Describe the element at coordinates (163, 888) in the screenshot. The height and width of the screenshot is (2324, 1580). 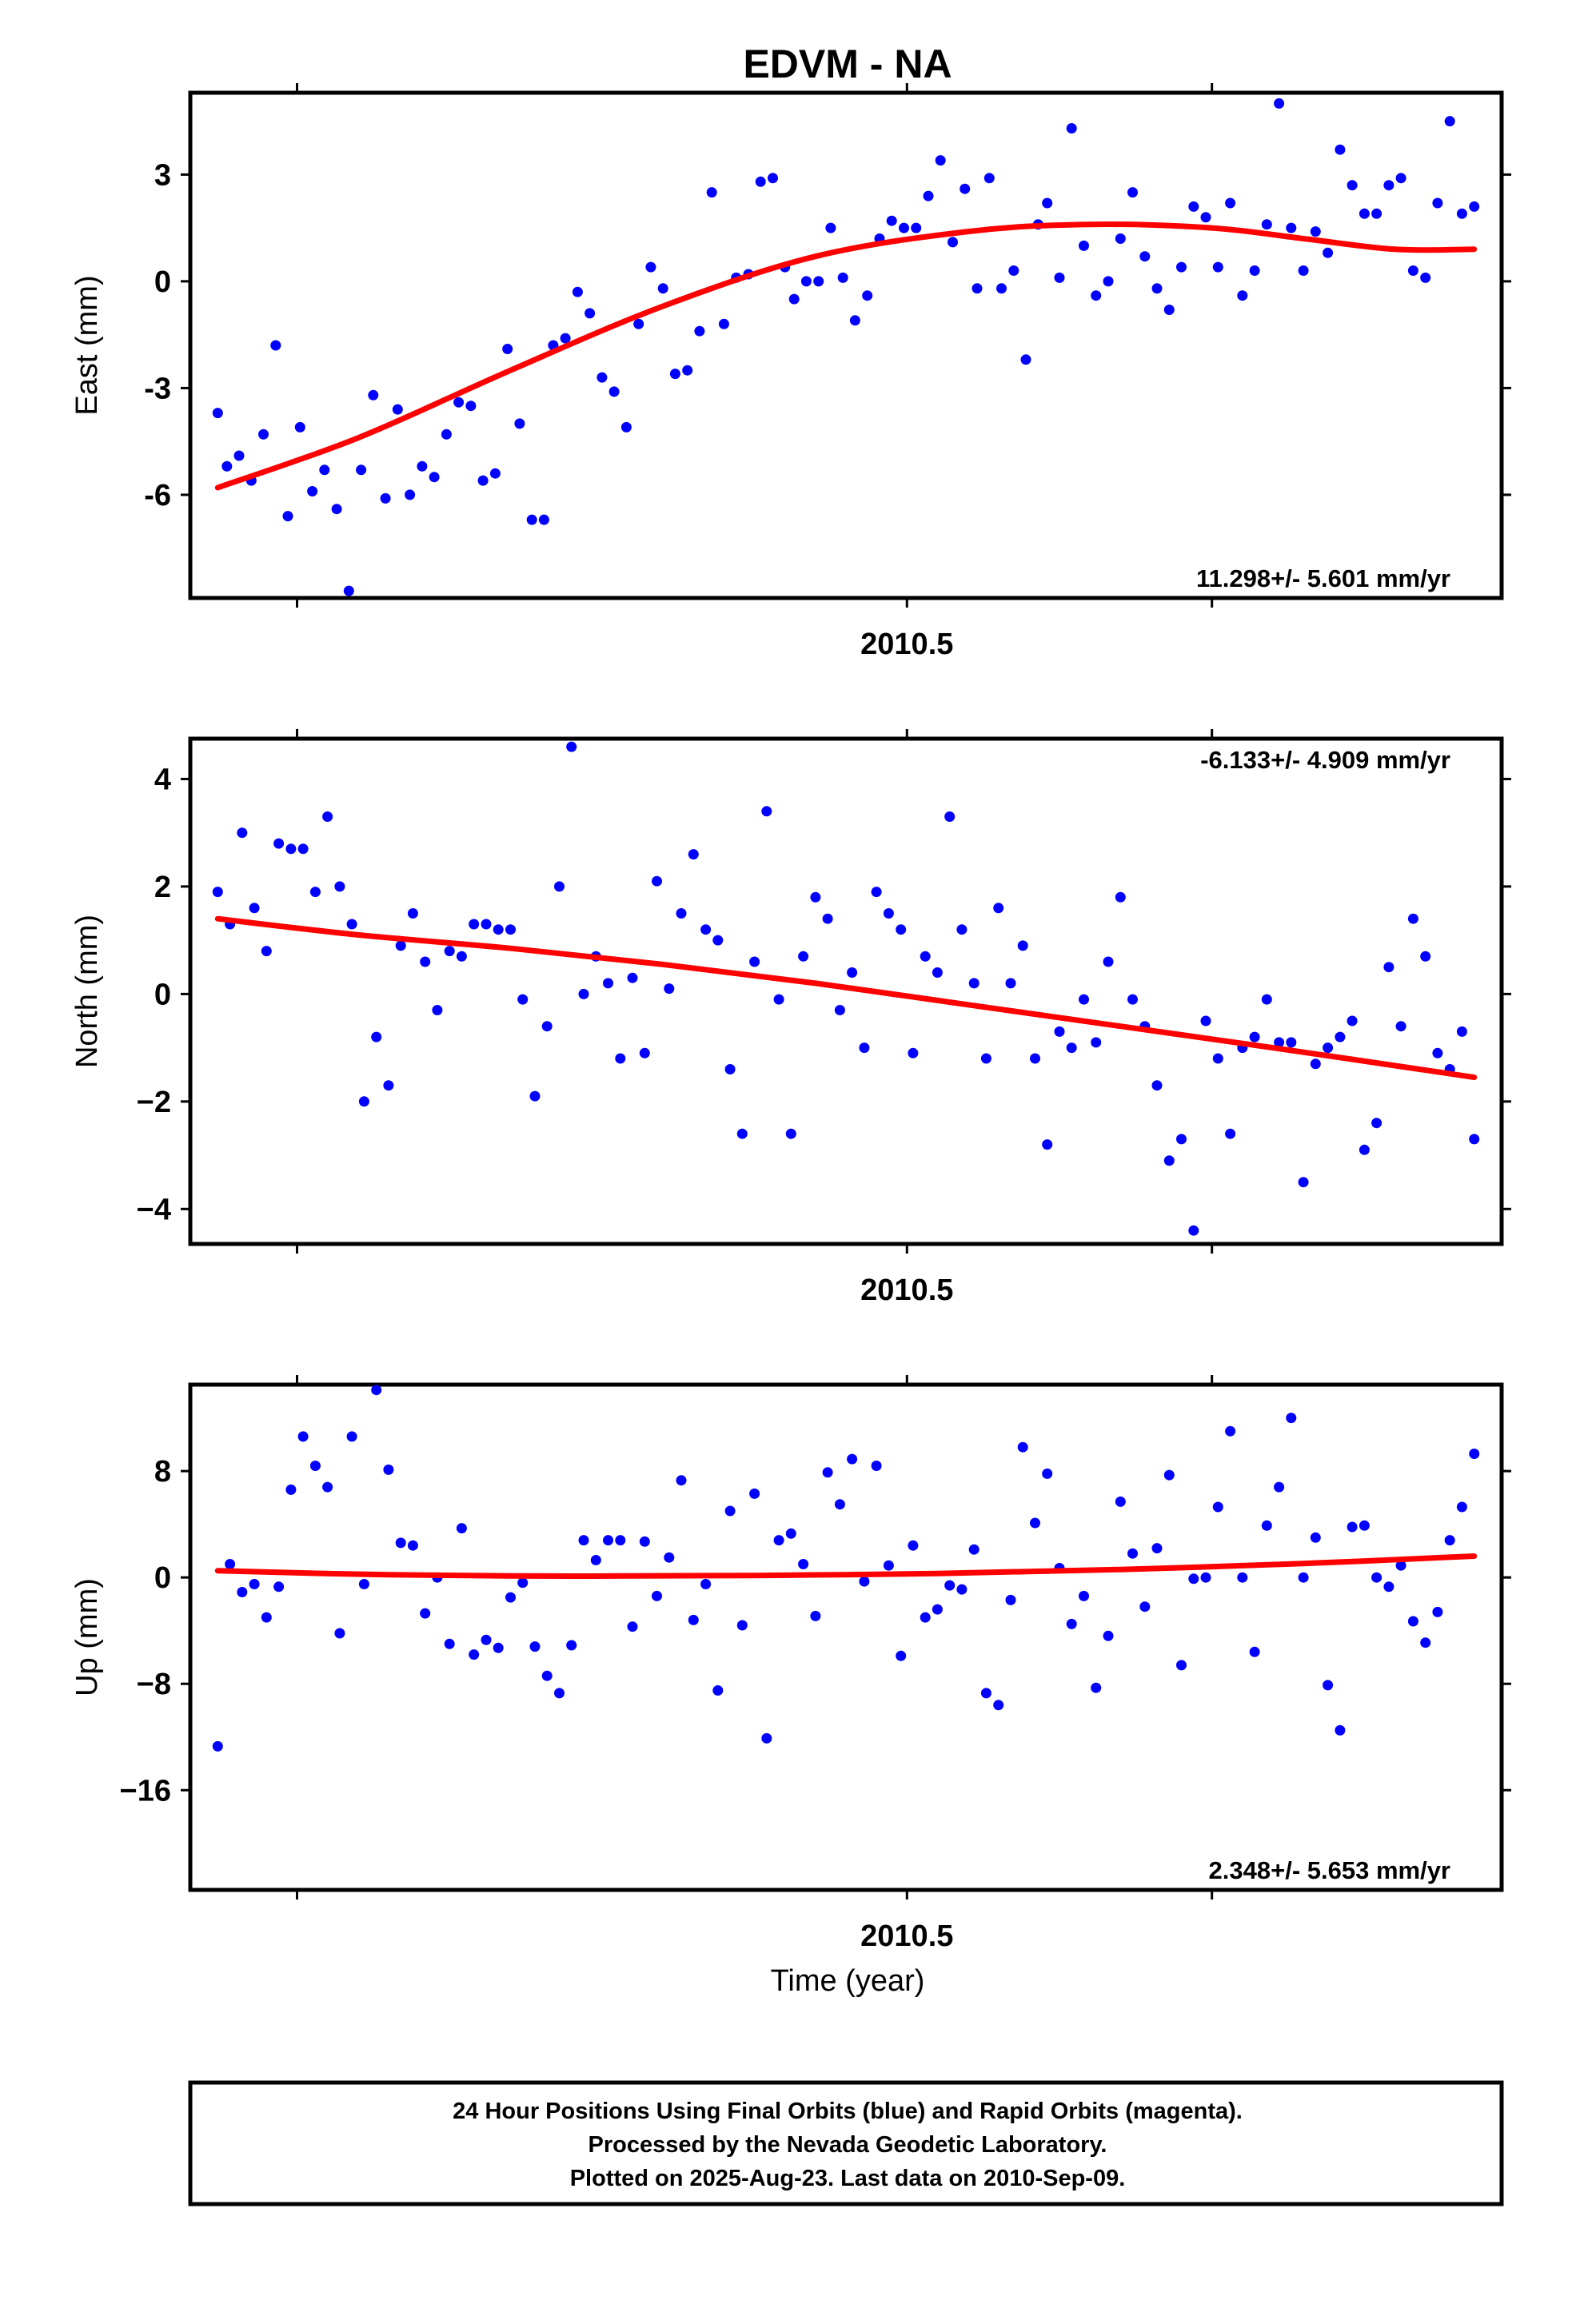
I see `north-ytick-label: 2` at that location.